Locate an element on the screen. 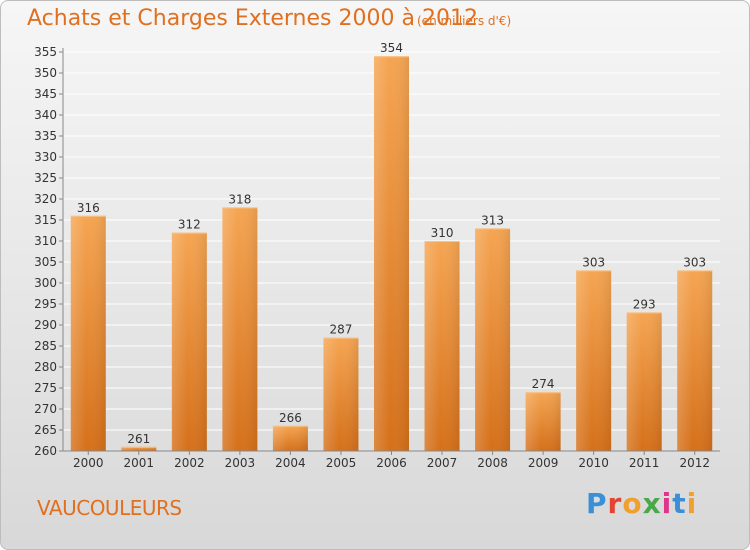 The height and width of the screenshot is (550, 750). data-label: 266 is located at coordinates (290, 418).